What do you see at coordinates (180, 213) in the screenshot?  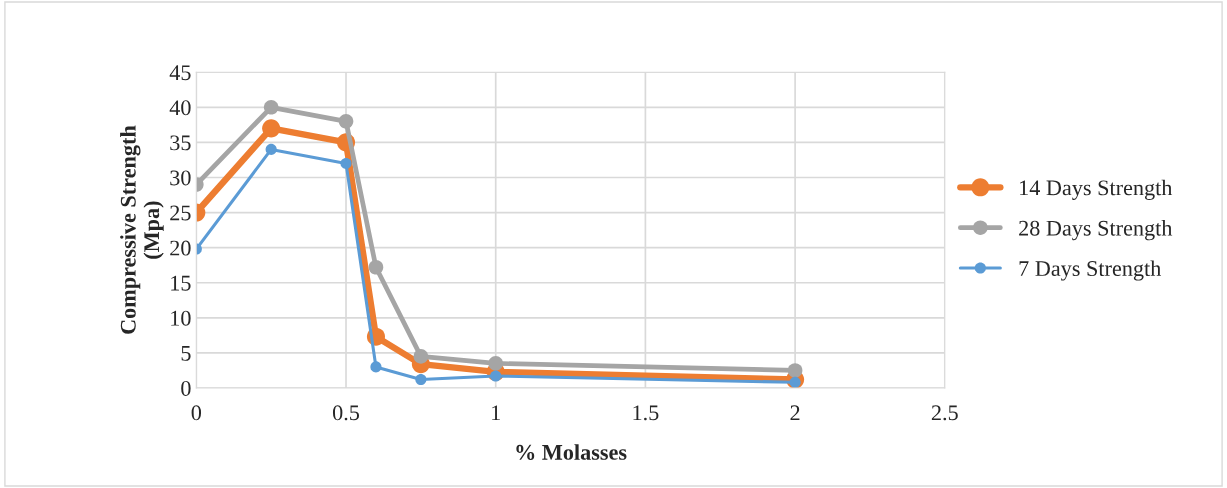 I see `y-tick-label: 25` at bounding box center [180, 213].